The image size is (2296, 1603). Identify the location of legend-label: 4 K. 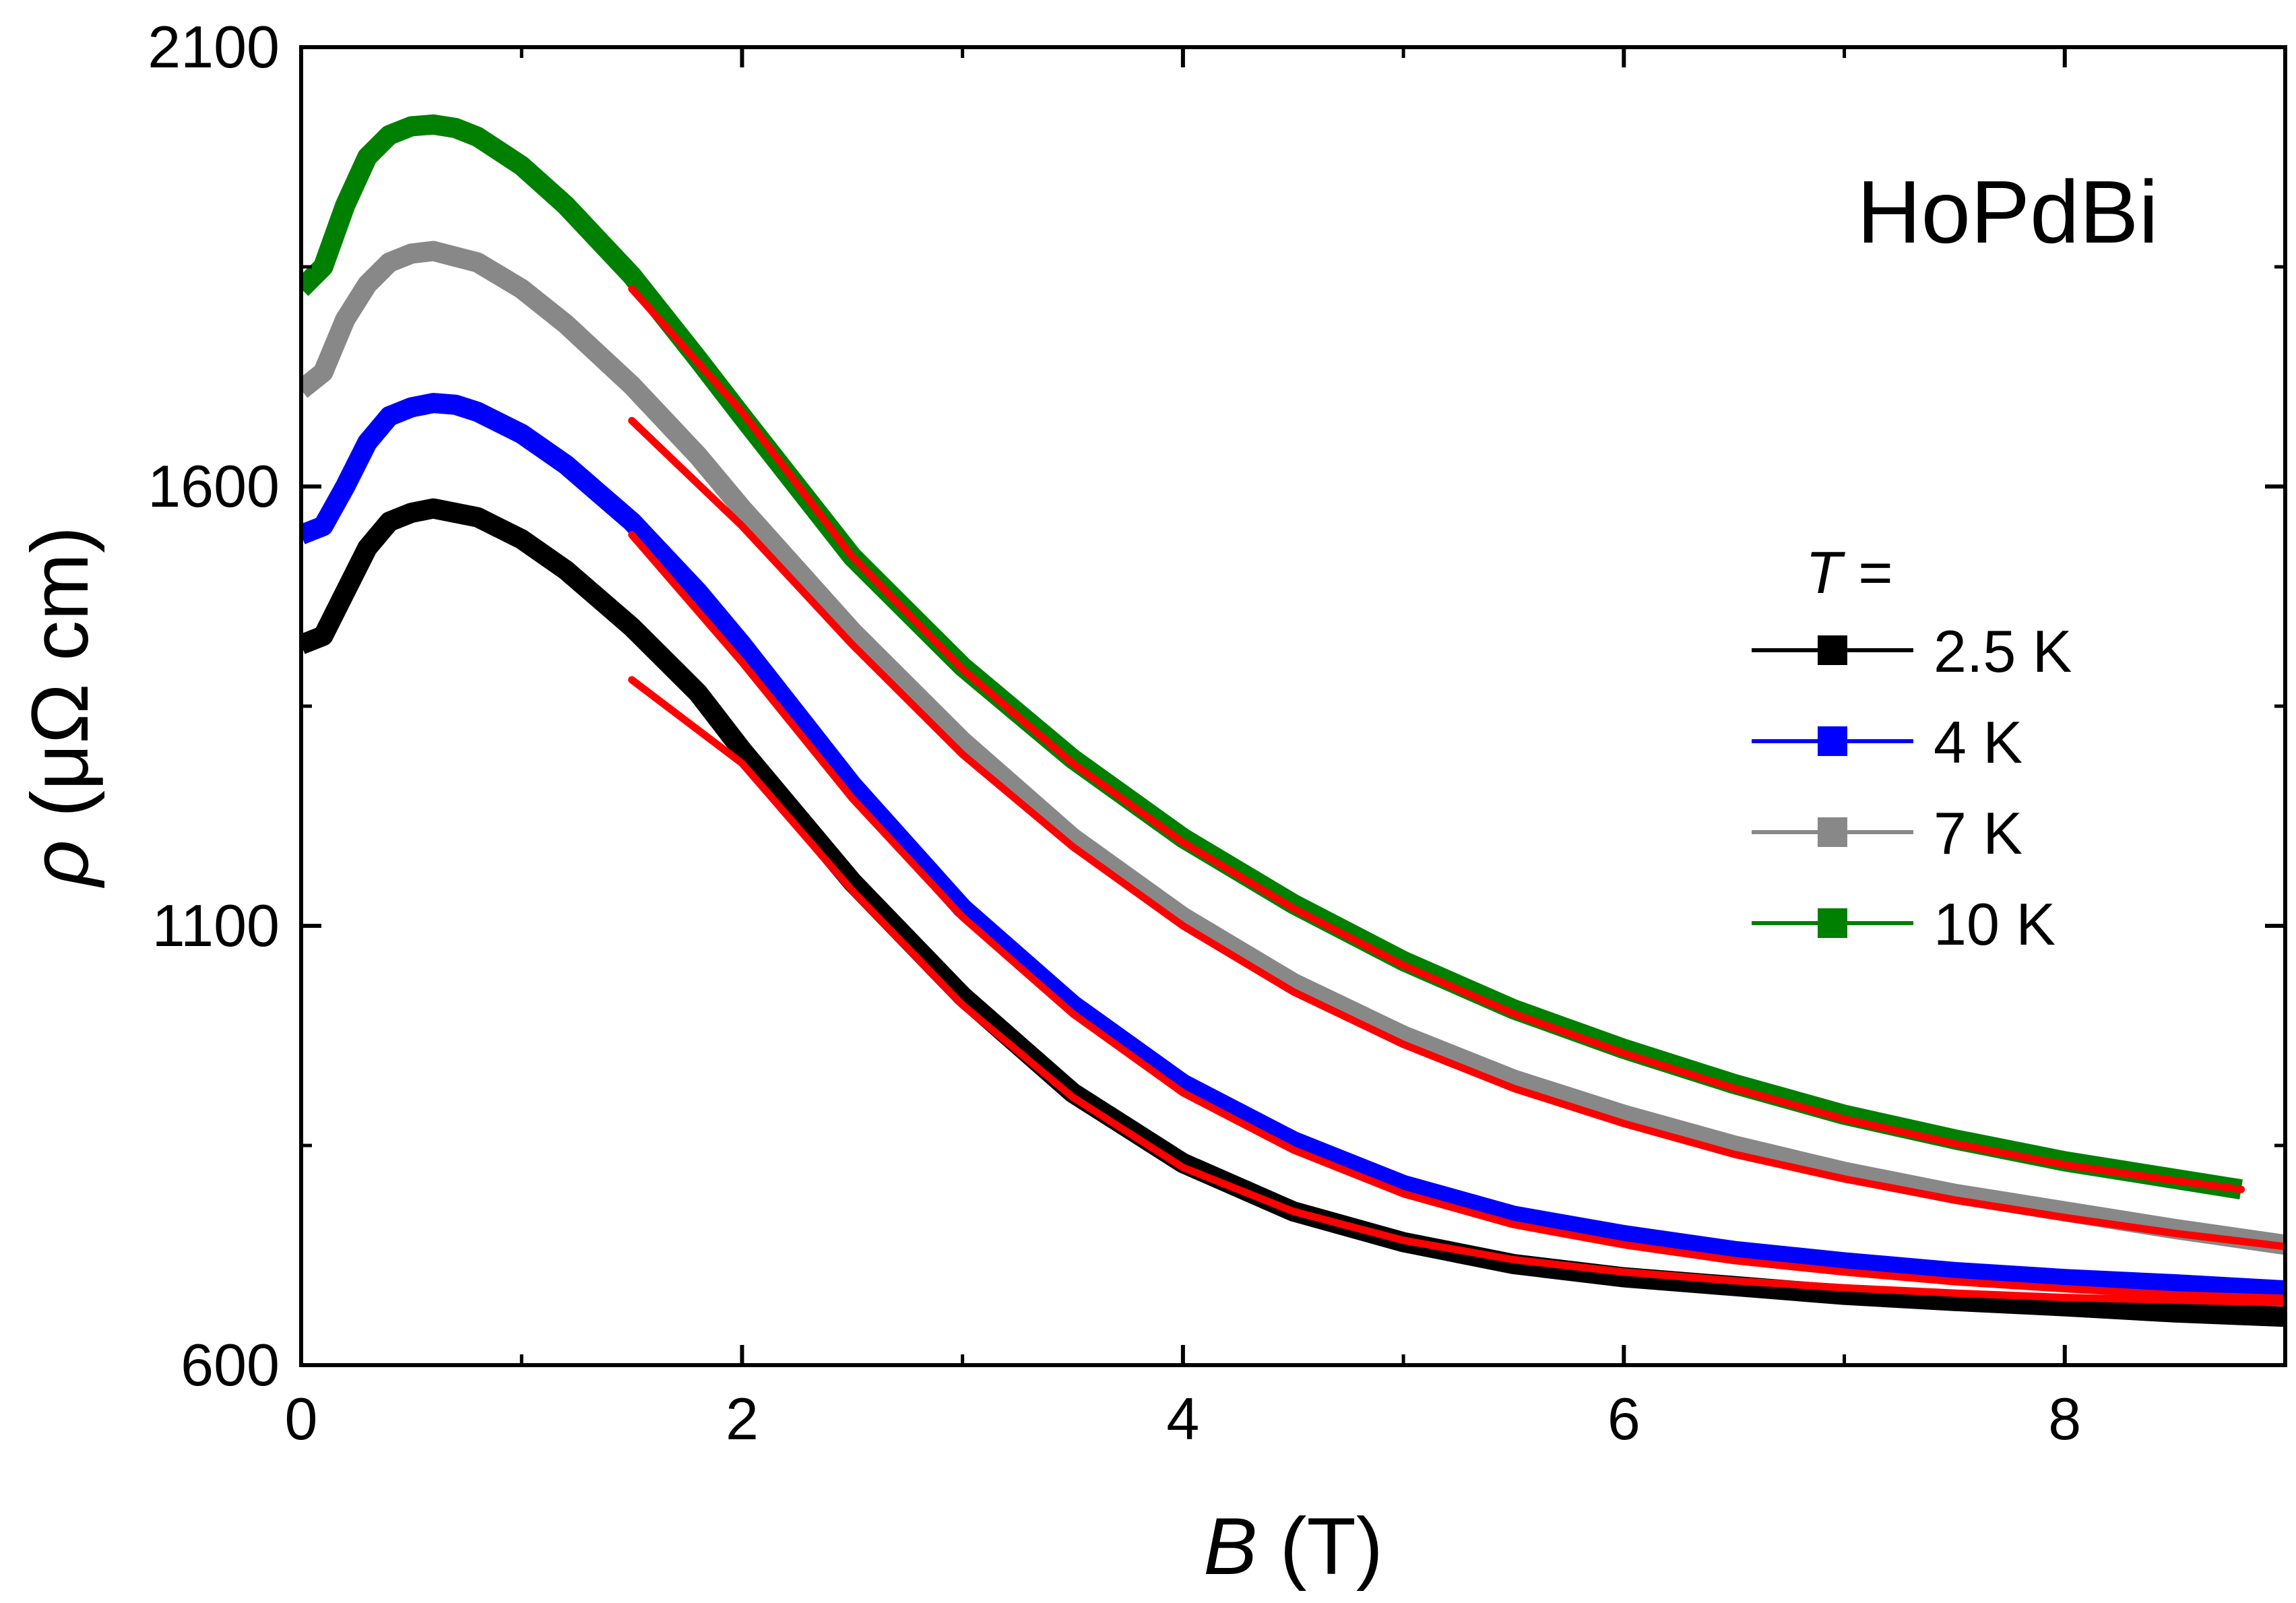
(1978, 742).